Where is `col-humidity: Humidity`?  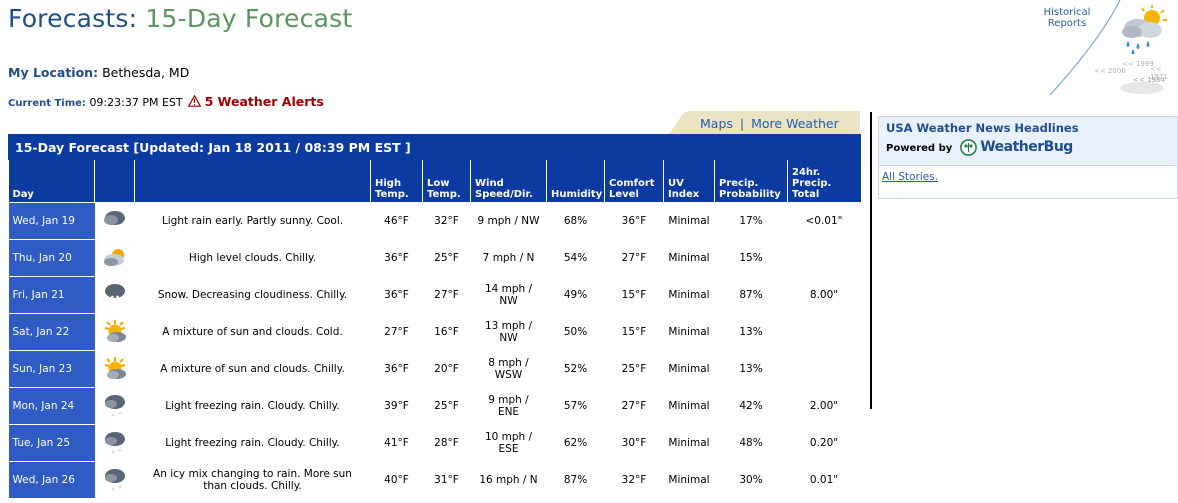
col-humidity: Humidity is located at coordinates (575, 181).